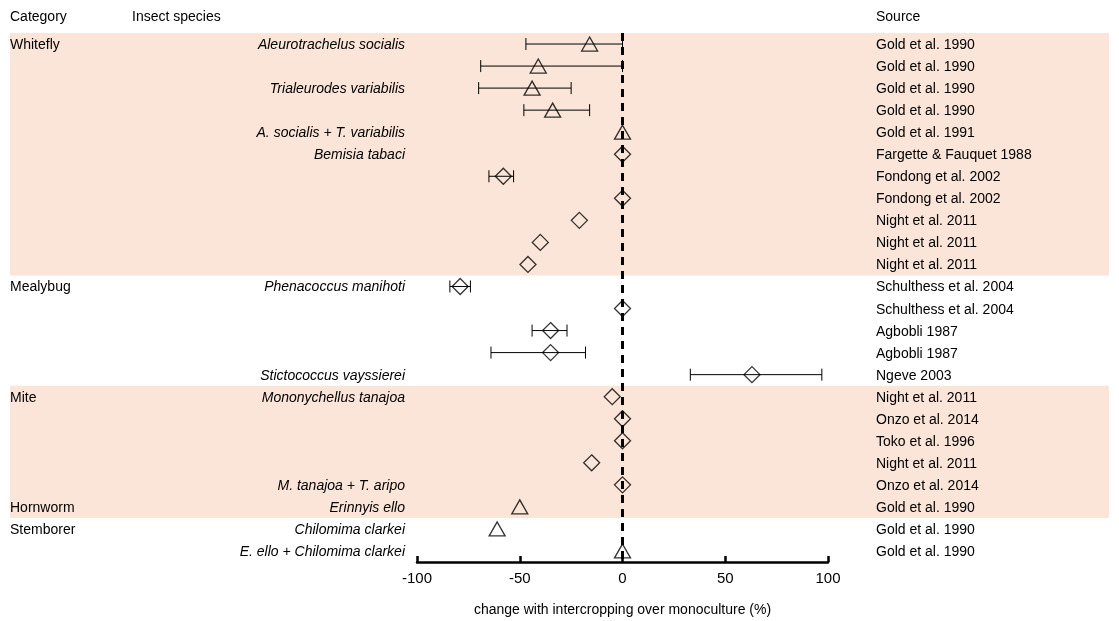 This screenshot has width=1119, height=621. Describe the element at coordinates (337, 88) in the screenshot. I see `y-tick-label: Trialeurodes variabilis` at that location.